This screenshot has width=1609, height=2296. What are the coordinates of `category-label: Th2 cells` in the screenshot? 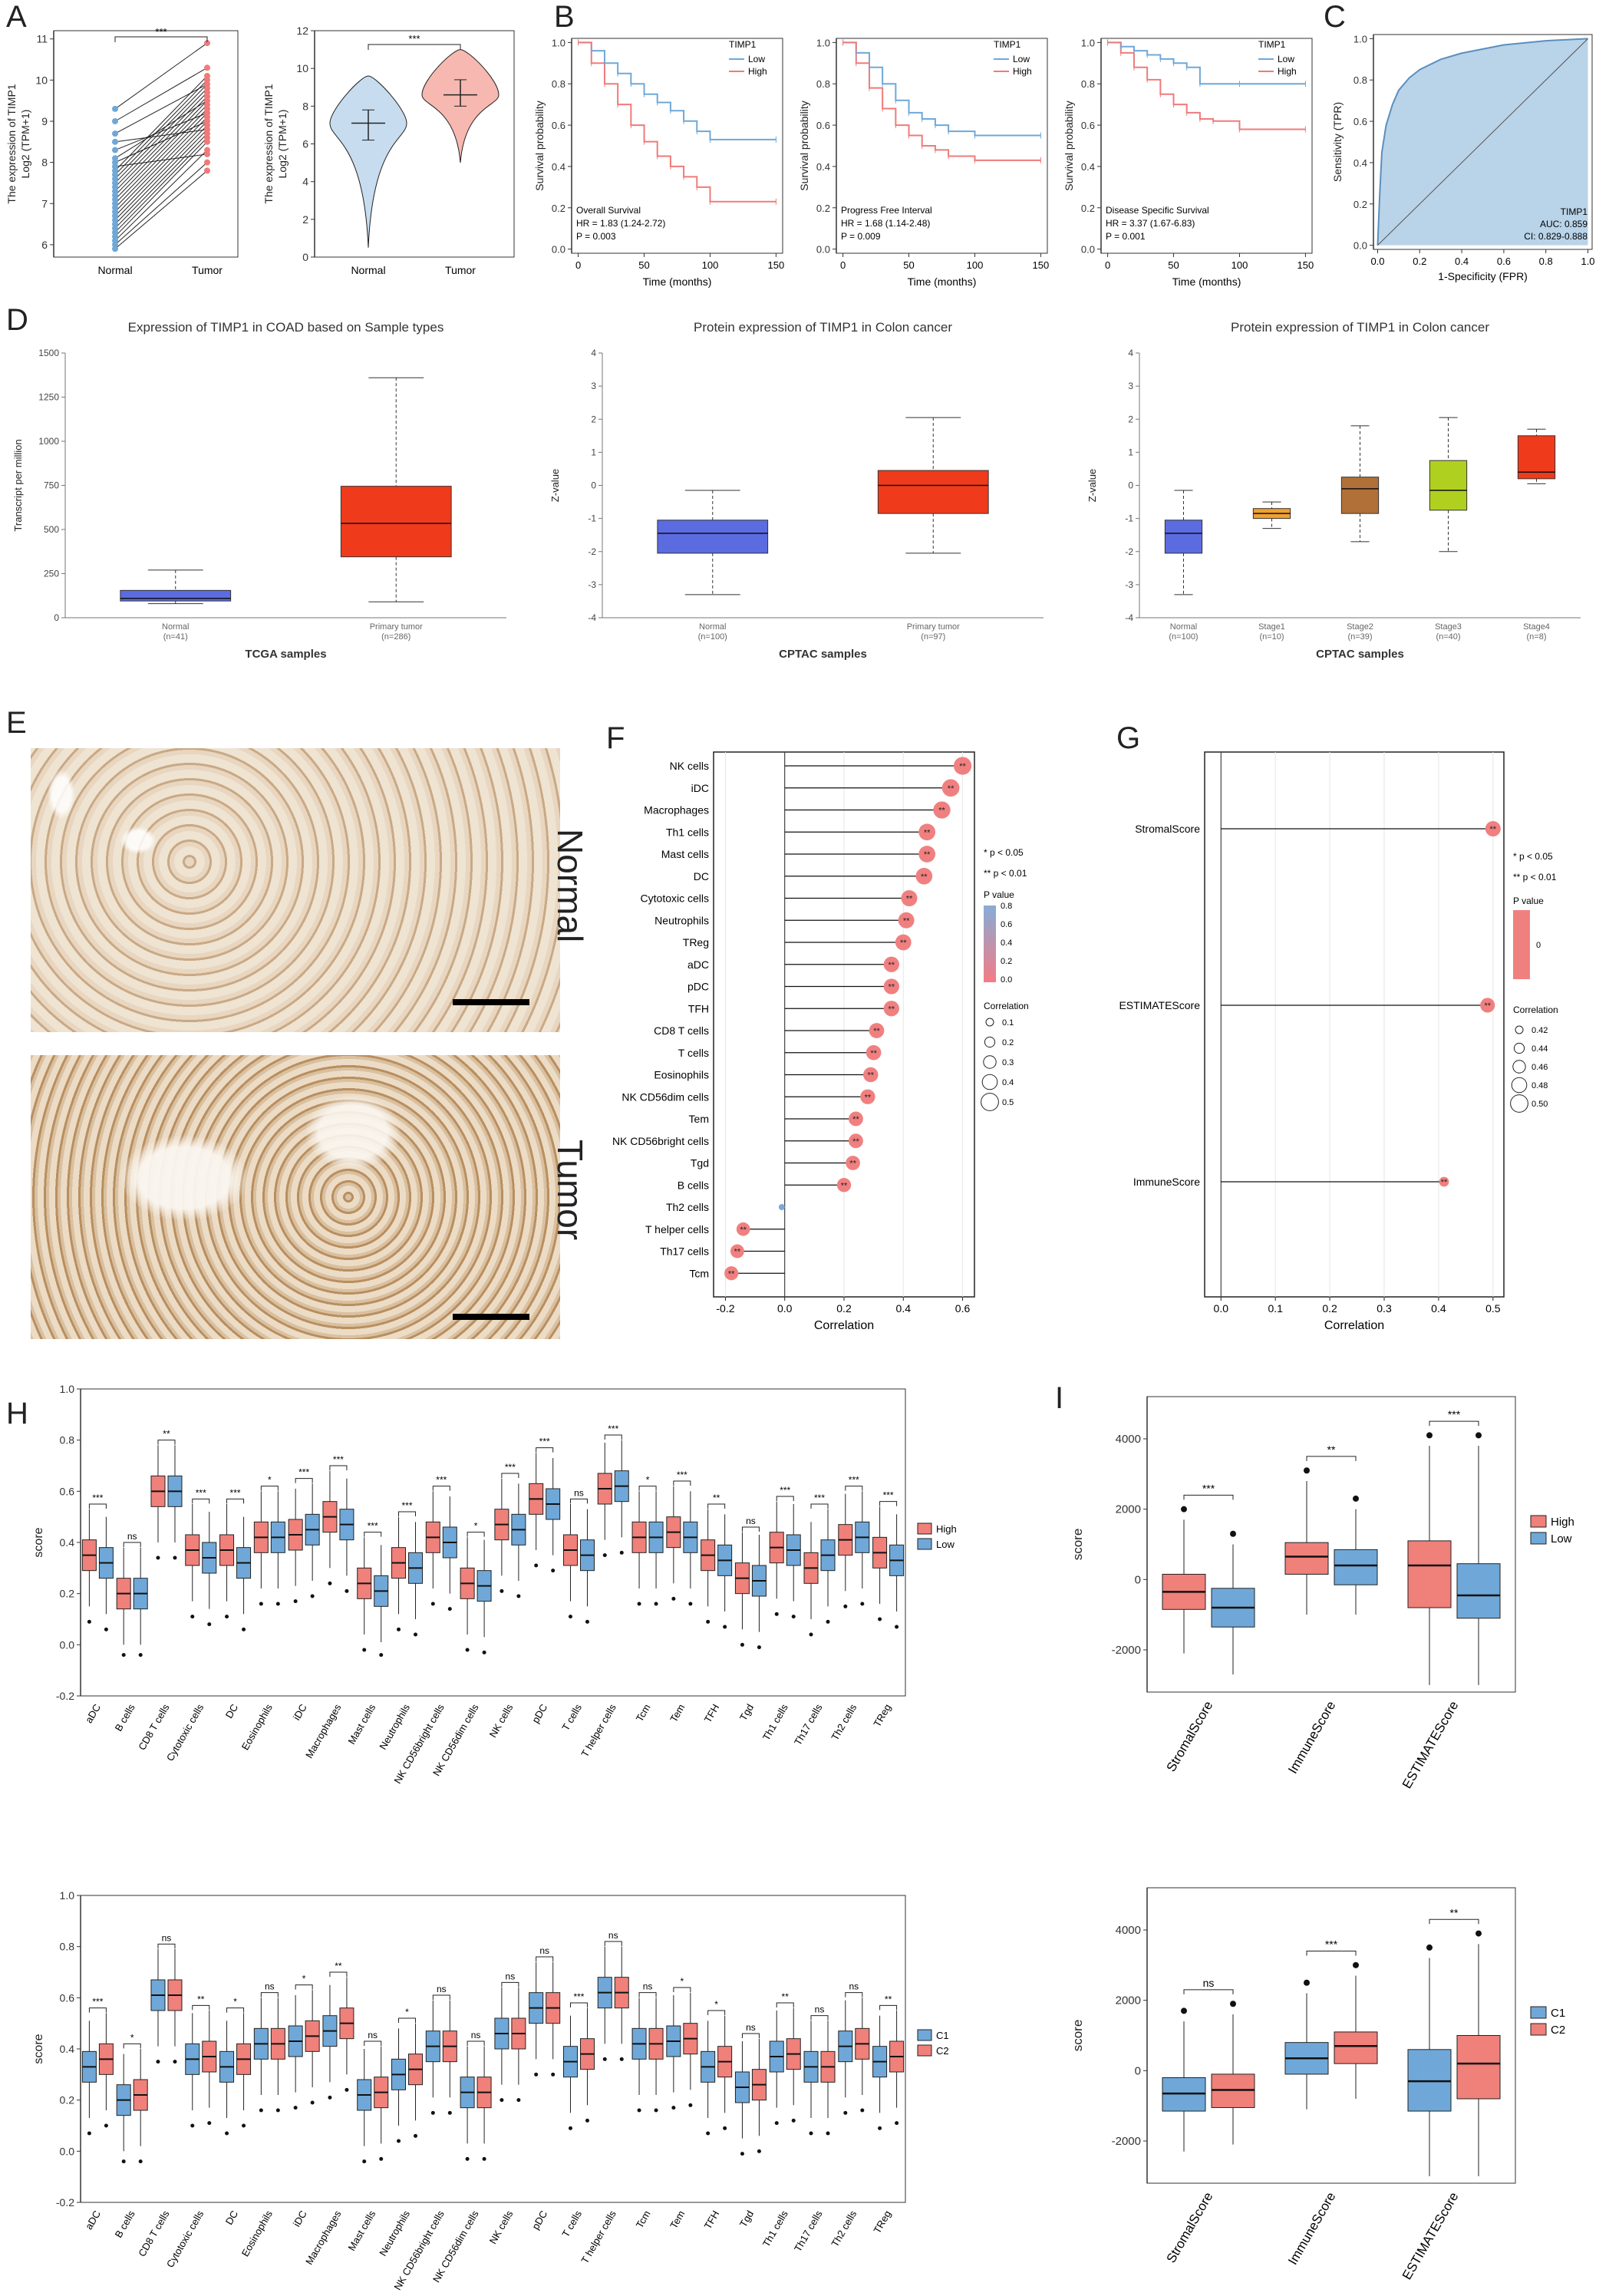 It's located at (688, 1207).